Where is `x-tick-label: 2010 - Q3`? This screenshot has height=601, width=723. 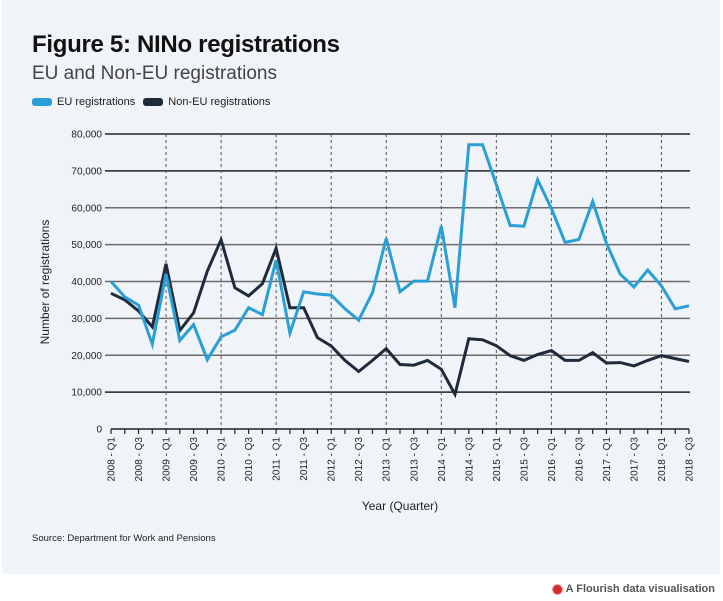
x-tick-label: 2010 - Q3 is located at coordinates (249, 459).